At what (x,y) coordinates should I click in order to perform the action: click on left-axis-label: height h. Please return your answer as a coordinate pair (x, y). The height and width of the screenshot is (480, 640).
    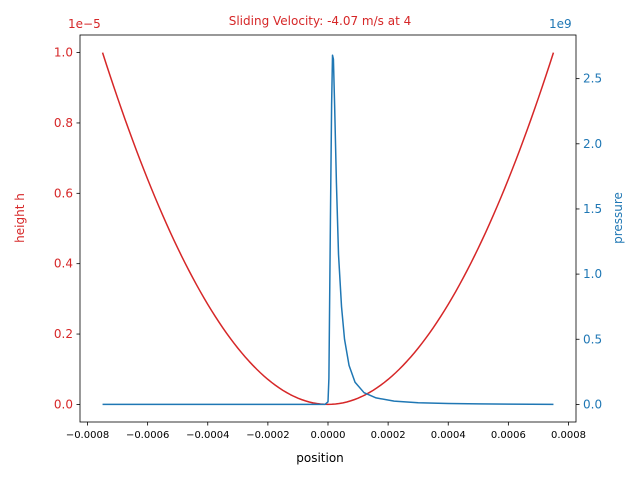
    Looking at the image, I should click on (20, 218).